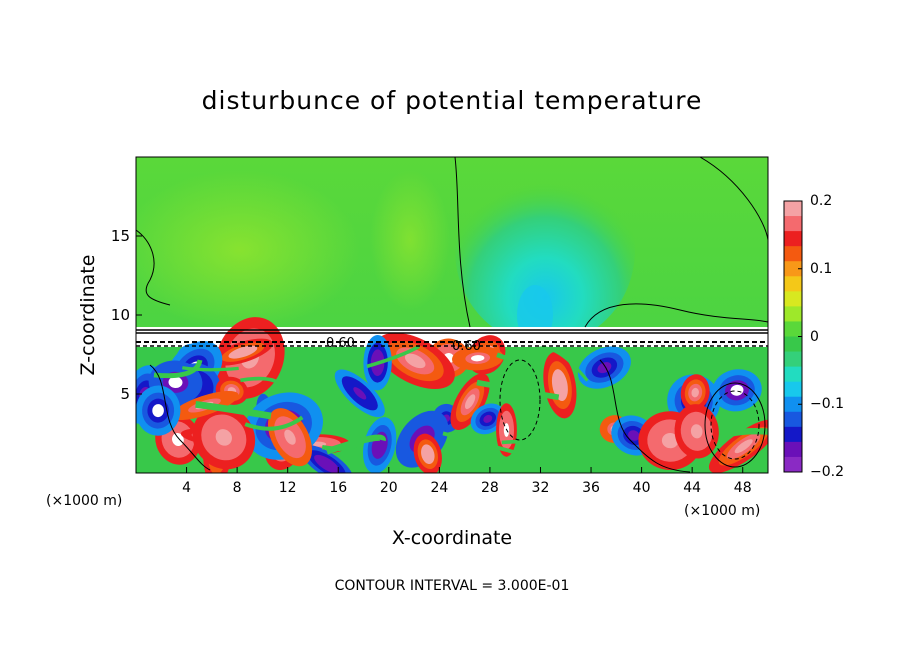 The image size is (904, 654). What do you see at coordinates (540, 488) in the screenshot?
I see `x-tick-label: 32` at bounding box center [540, 488].